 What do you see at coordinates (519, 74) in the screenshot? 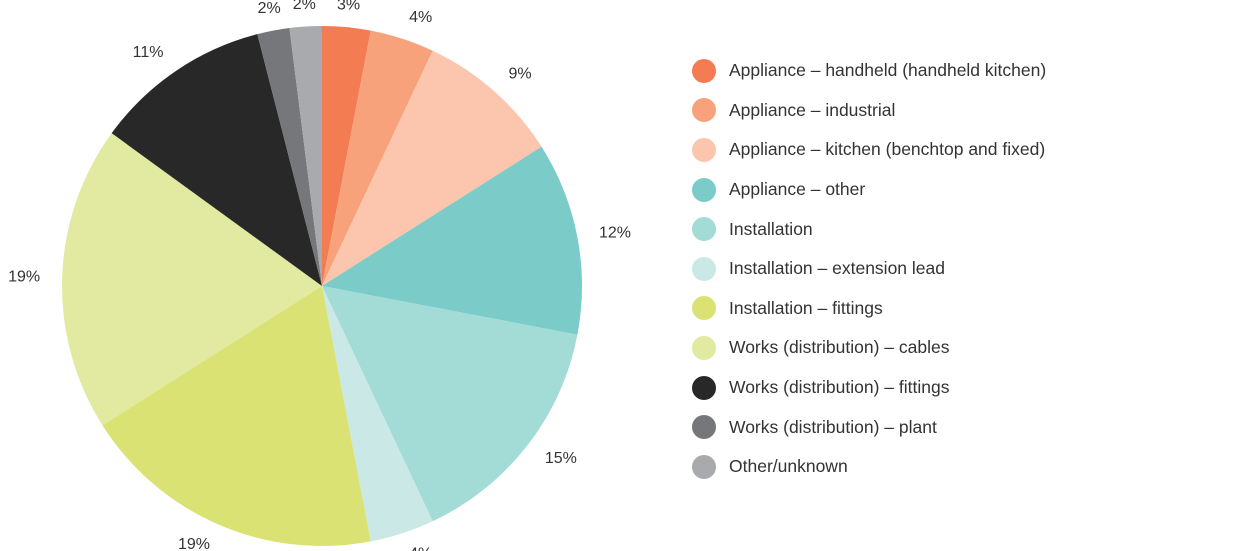
I see `pie-percent-label: 9%` at bounding box center [519, 74].